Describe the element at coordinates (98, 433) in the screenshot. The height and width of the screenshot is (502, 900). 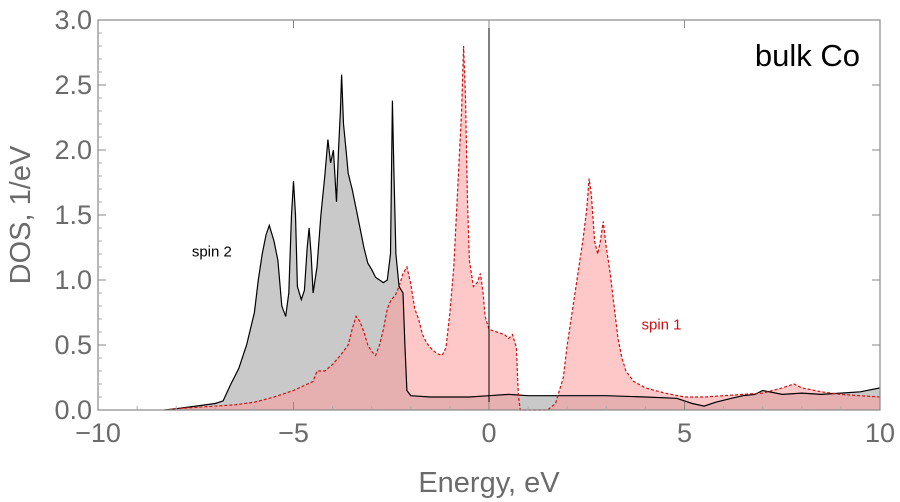
I see `x-tick-label: −10` at that location.